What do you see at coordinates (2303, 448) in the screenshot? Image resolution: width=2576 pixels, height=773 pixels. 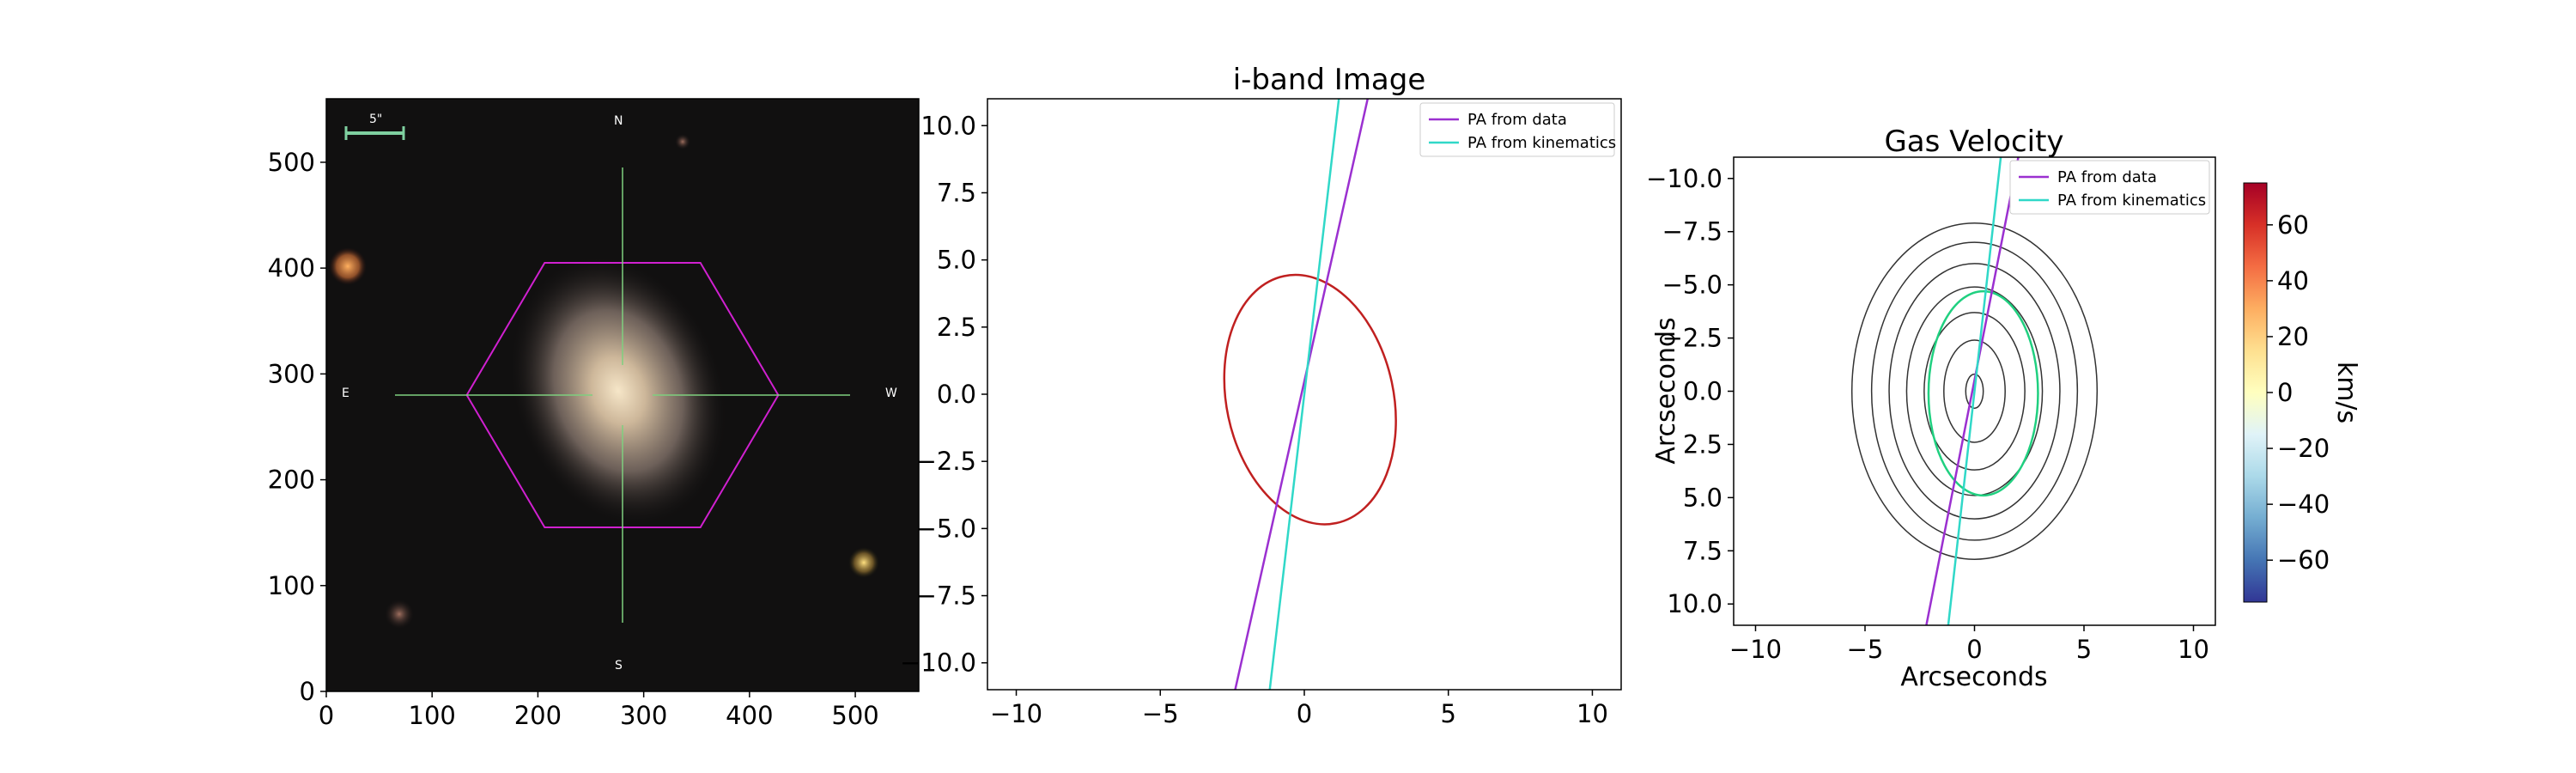 I see `colorbar-tick-label: −20` at bounding box center [2303, 448].